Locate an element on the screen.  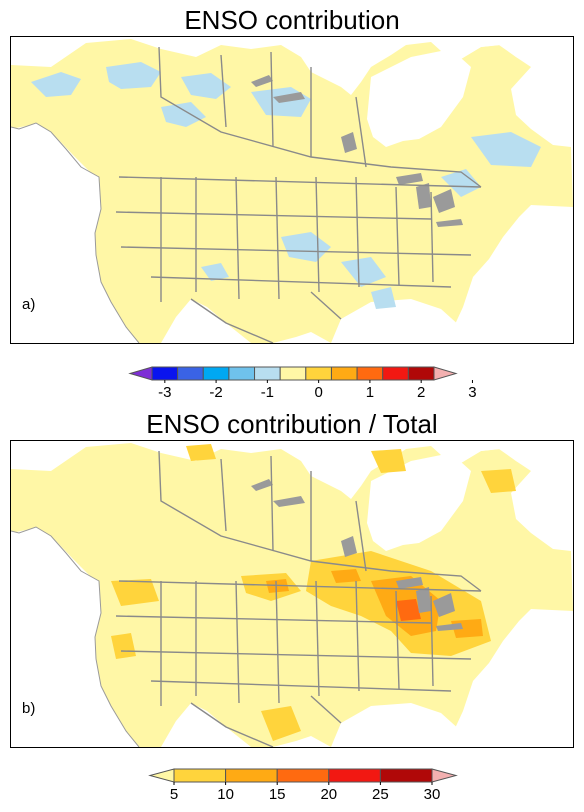
colorbar-tick-label: 15 is located at coordinates (277, 794).